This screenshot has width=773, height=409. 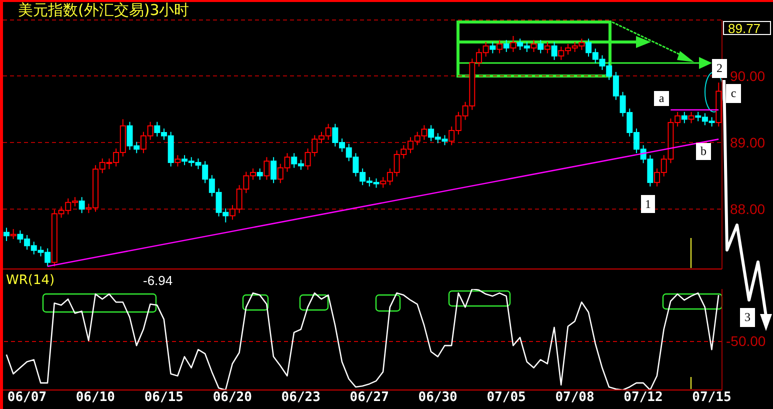 What do you see at coordinates (506, 398) in the screenshot?
I see `x-tick-label: 07/05` at bounding box center [506, 398].